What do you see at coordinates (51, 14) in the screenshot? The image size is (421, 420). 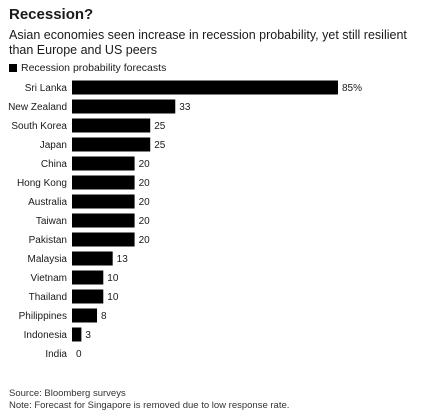 I see `chart-title: Recession?` at bounding box center [51, 14].